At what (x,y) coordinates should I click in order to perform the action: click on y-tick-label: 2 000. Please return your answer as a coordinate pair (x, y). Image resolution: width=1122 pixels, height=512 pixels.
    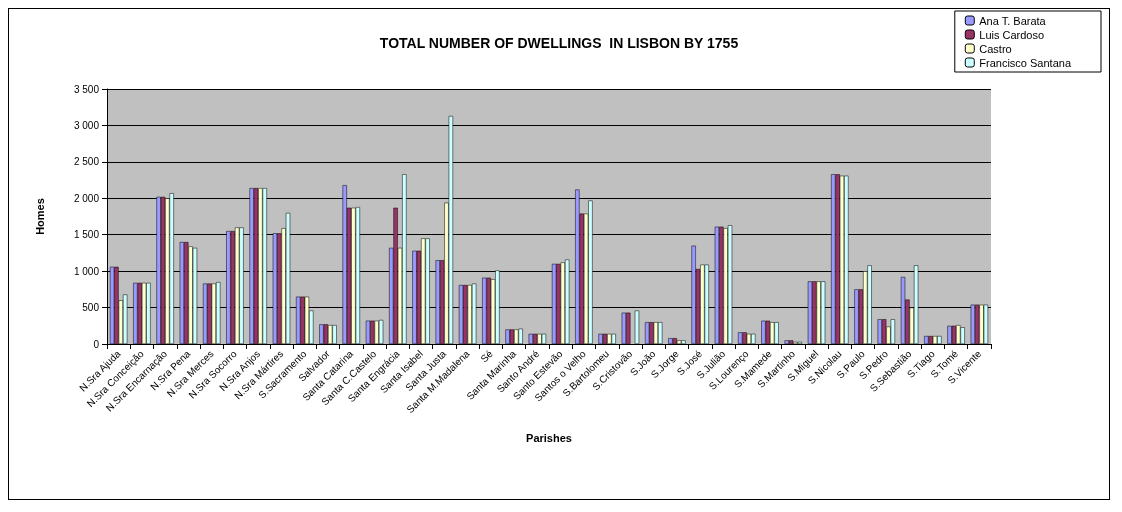
    Looking at the image, I should click on (86, 198).